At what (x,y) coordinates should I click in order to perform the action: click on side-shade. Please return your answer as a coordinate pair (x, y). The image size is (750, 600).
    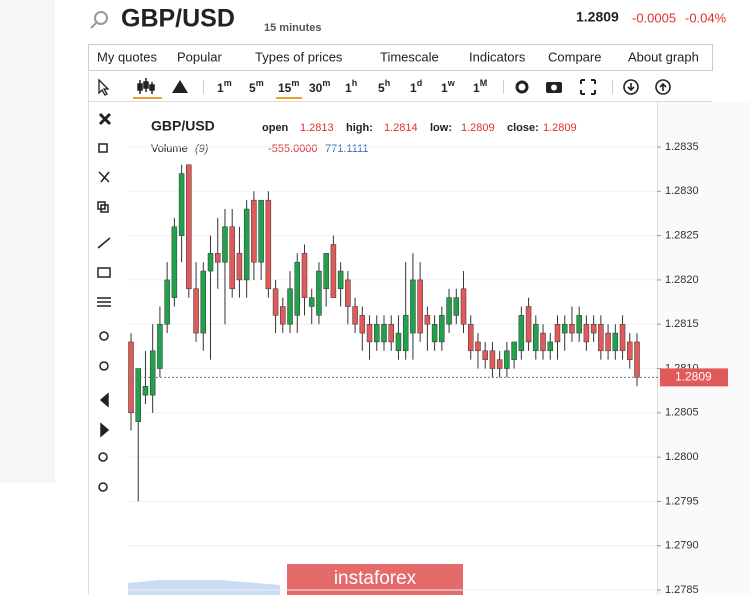
    Looking at the image, I should click on (27, 241).